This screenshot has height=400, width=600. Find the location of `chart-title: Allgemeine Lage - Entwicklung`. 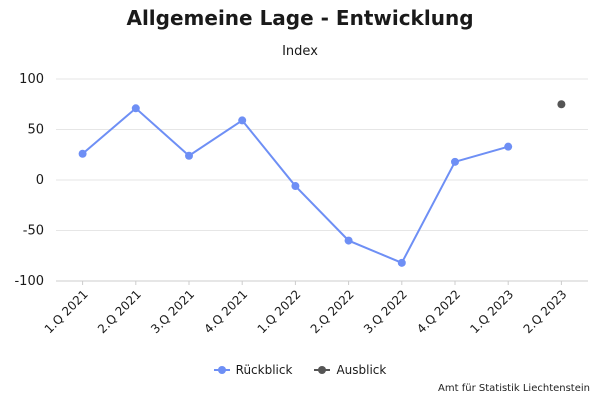

chart-title: Allgemeine Lage - Entwicklung is located at coordinates (300, 18).